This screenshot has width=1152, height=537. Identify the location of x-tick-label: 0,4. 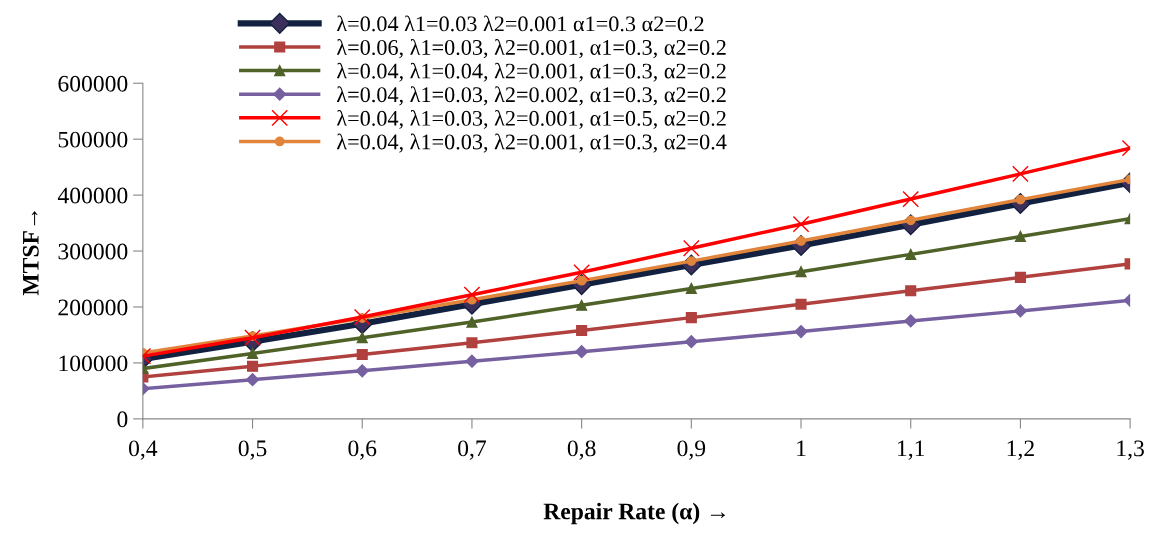
(143, 450).